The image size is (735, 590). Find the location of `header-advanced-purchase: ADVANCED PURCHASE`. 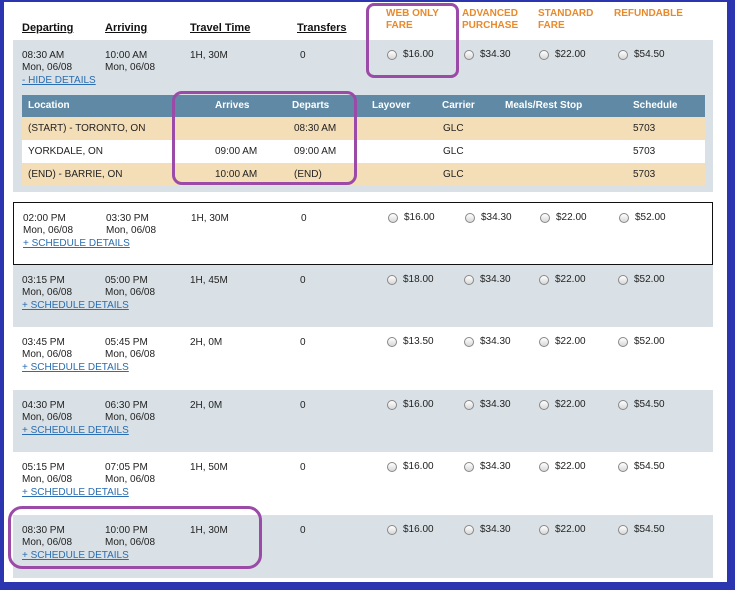

header-advanced-purchase: ADVANCED PURCHASE is located at coordinates (490, 19).